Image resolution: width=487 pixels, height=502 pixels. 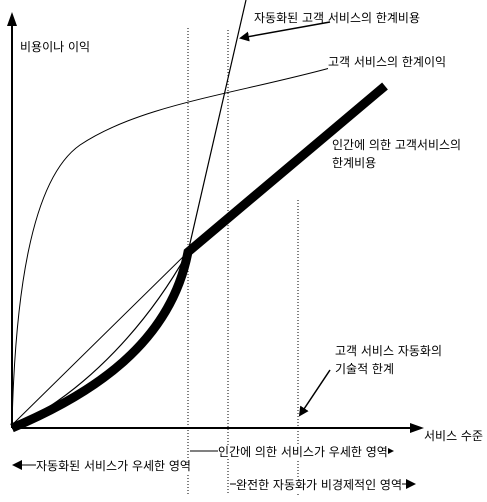 What do you see at coordinates (454, 436) in the screenshot?
I see `x-axis-label: 서비스 수준` at bounding box center [454, 436].